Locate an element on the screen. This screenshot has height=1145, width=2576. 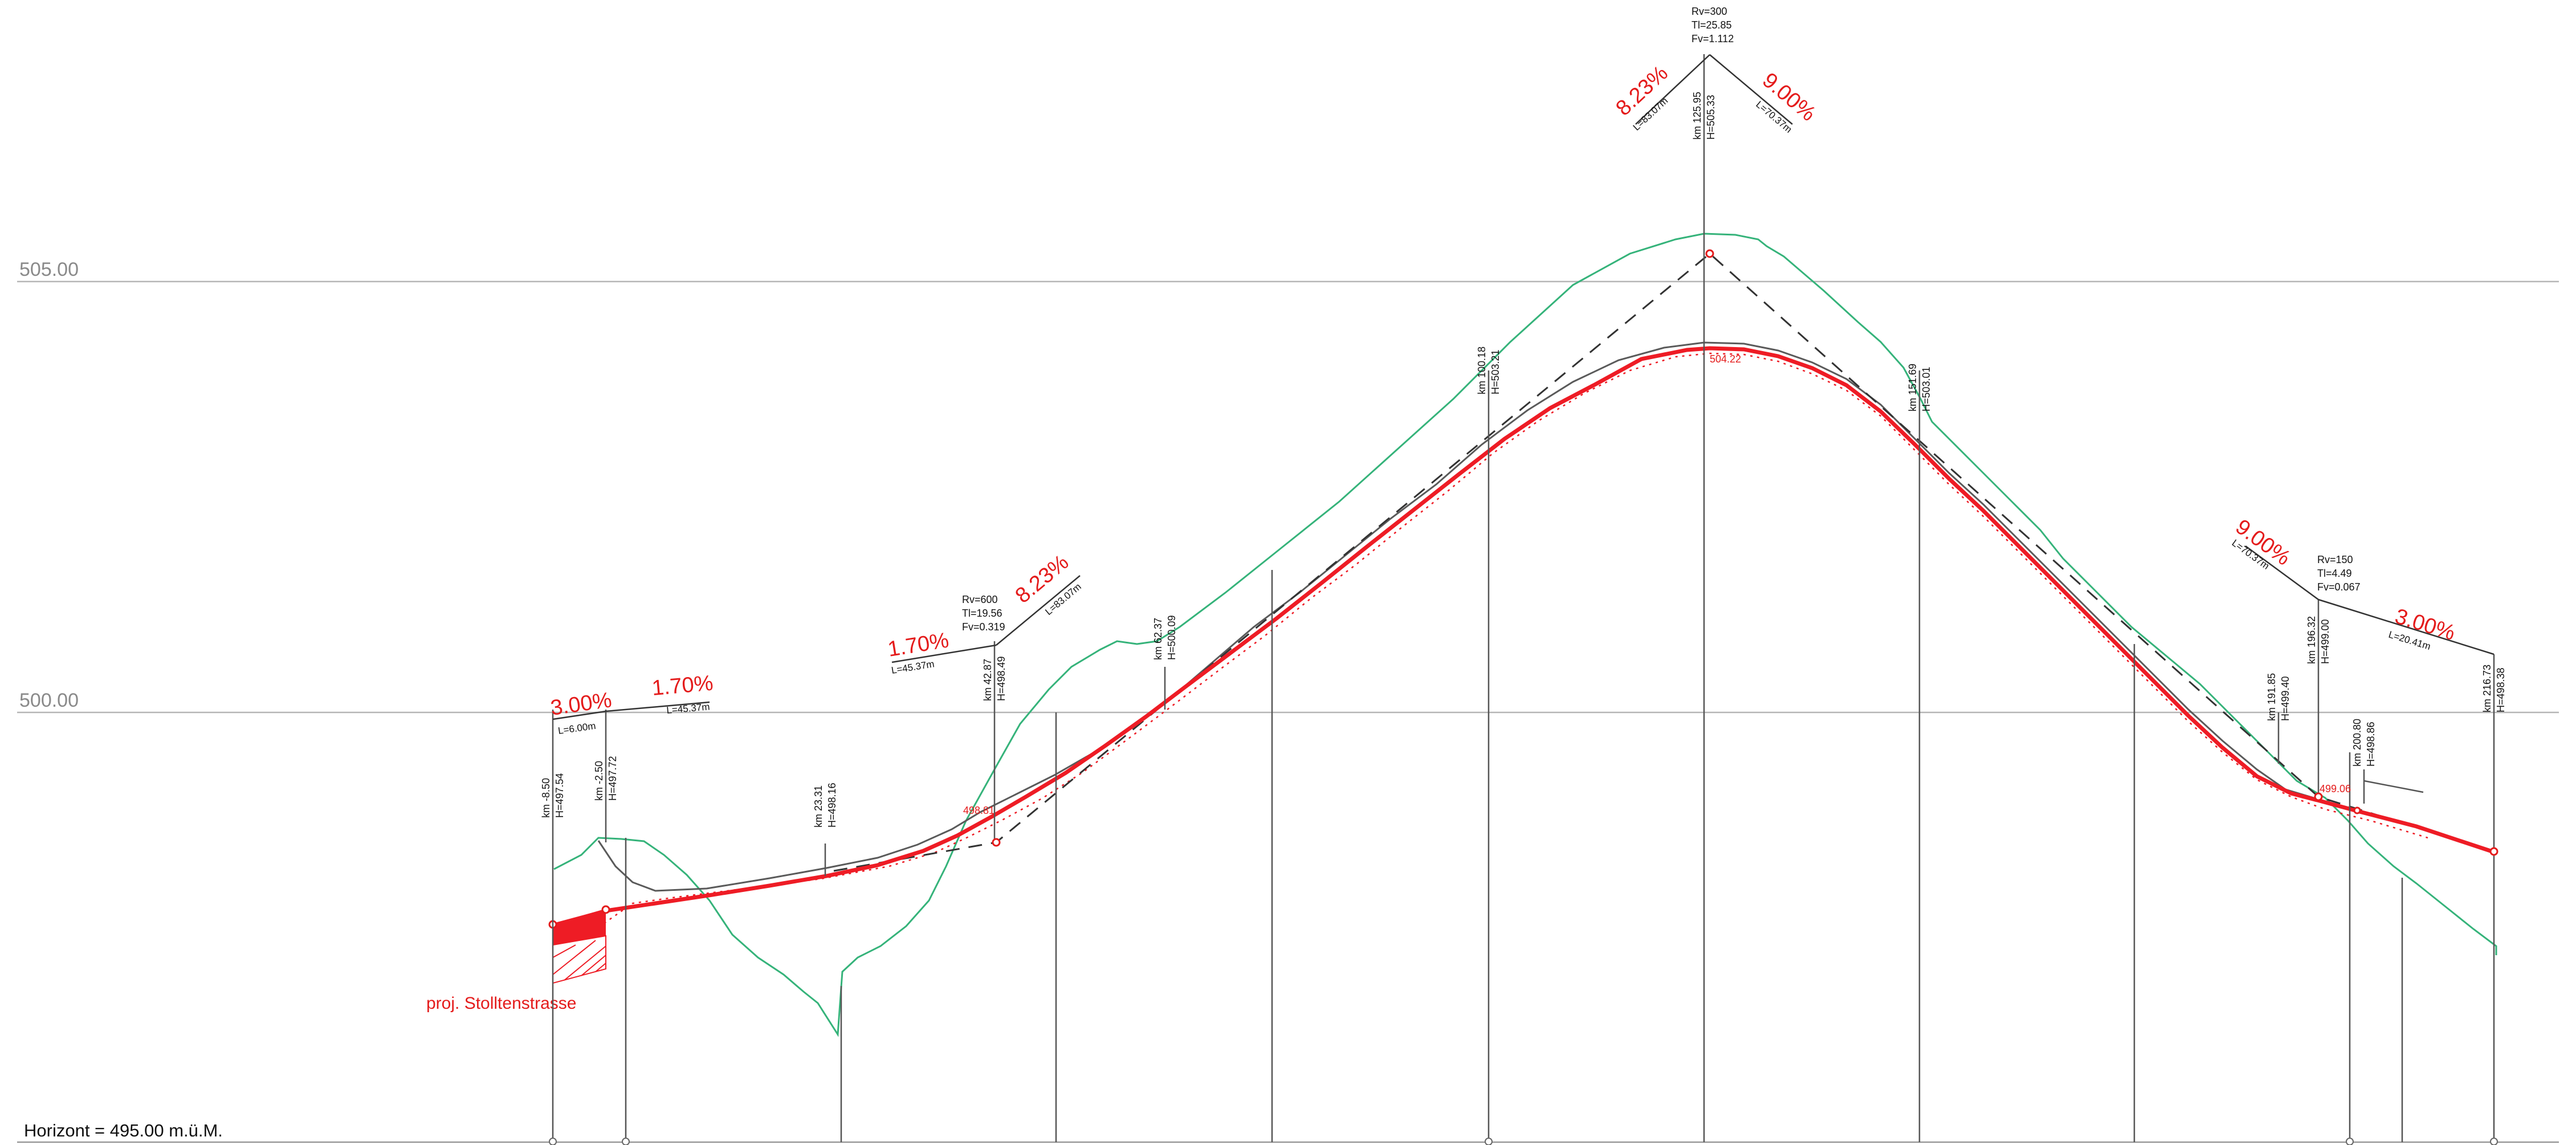
station-h-label: H=503.21 is located at coordinates (1495, 372).